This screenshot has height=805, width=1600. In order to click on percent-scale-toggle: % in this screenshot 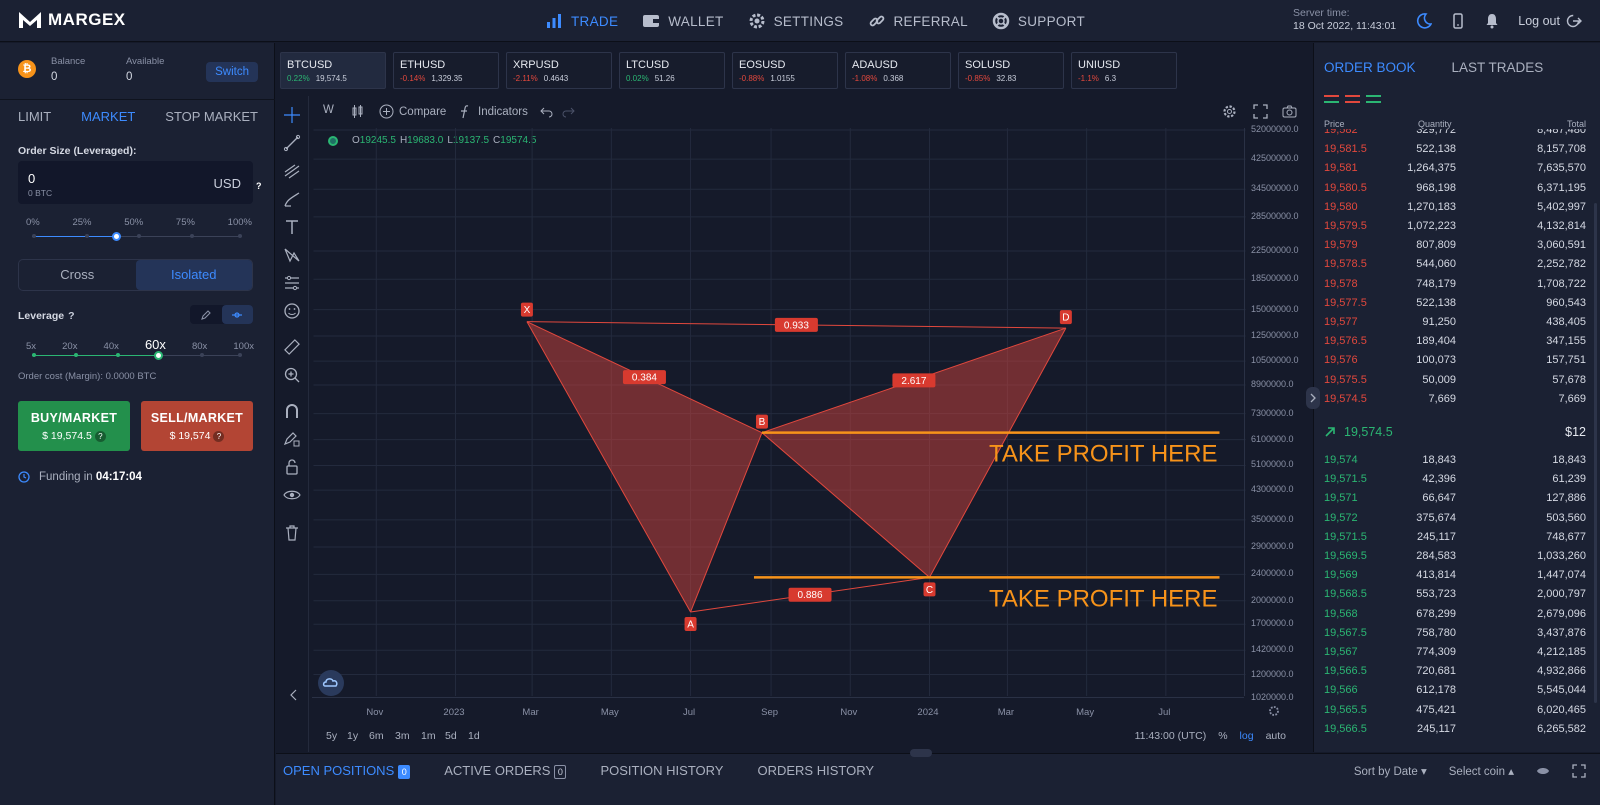, I will do `click(1223, 736)`.